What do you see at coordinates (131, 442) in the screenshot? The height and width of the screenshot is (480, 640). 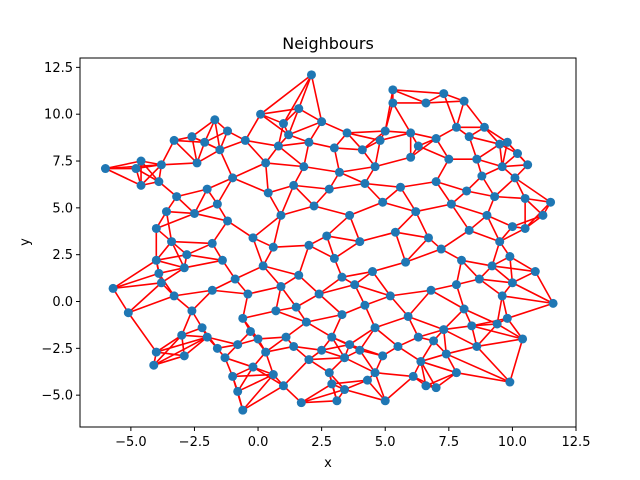 I see `x-tick-label: −5.0` at bounding box center [131, 442].